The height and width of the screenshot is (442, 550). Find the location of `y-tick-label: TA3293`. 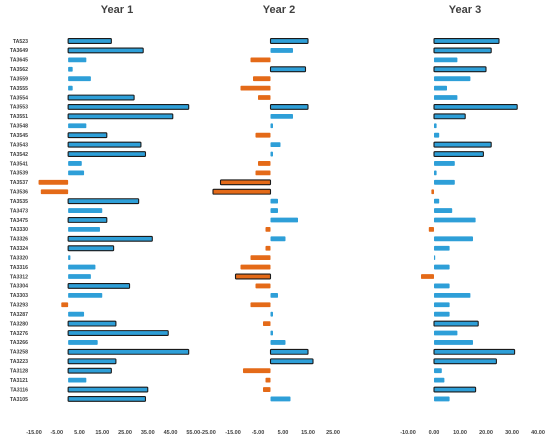

y-tick-label: TA3293 is located at coordinates (19, 306).